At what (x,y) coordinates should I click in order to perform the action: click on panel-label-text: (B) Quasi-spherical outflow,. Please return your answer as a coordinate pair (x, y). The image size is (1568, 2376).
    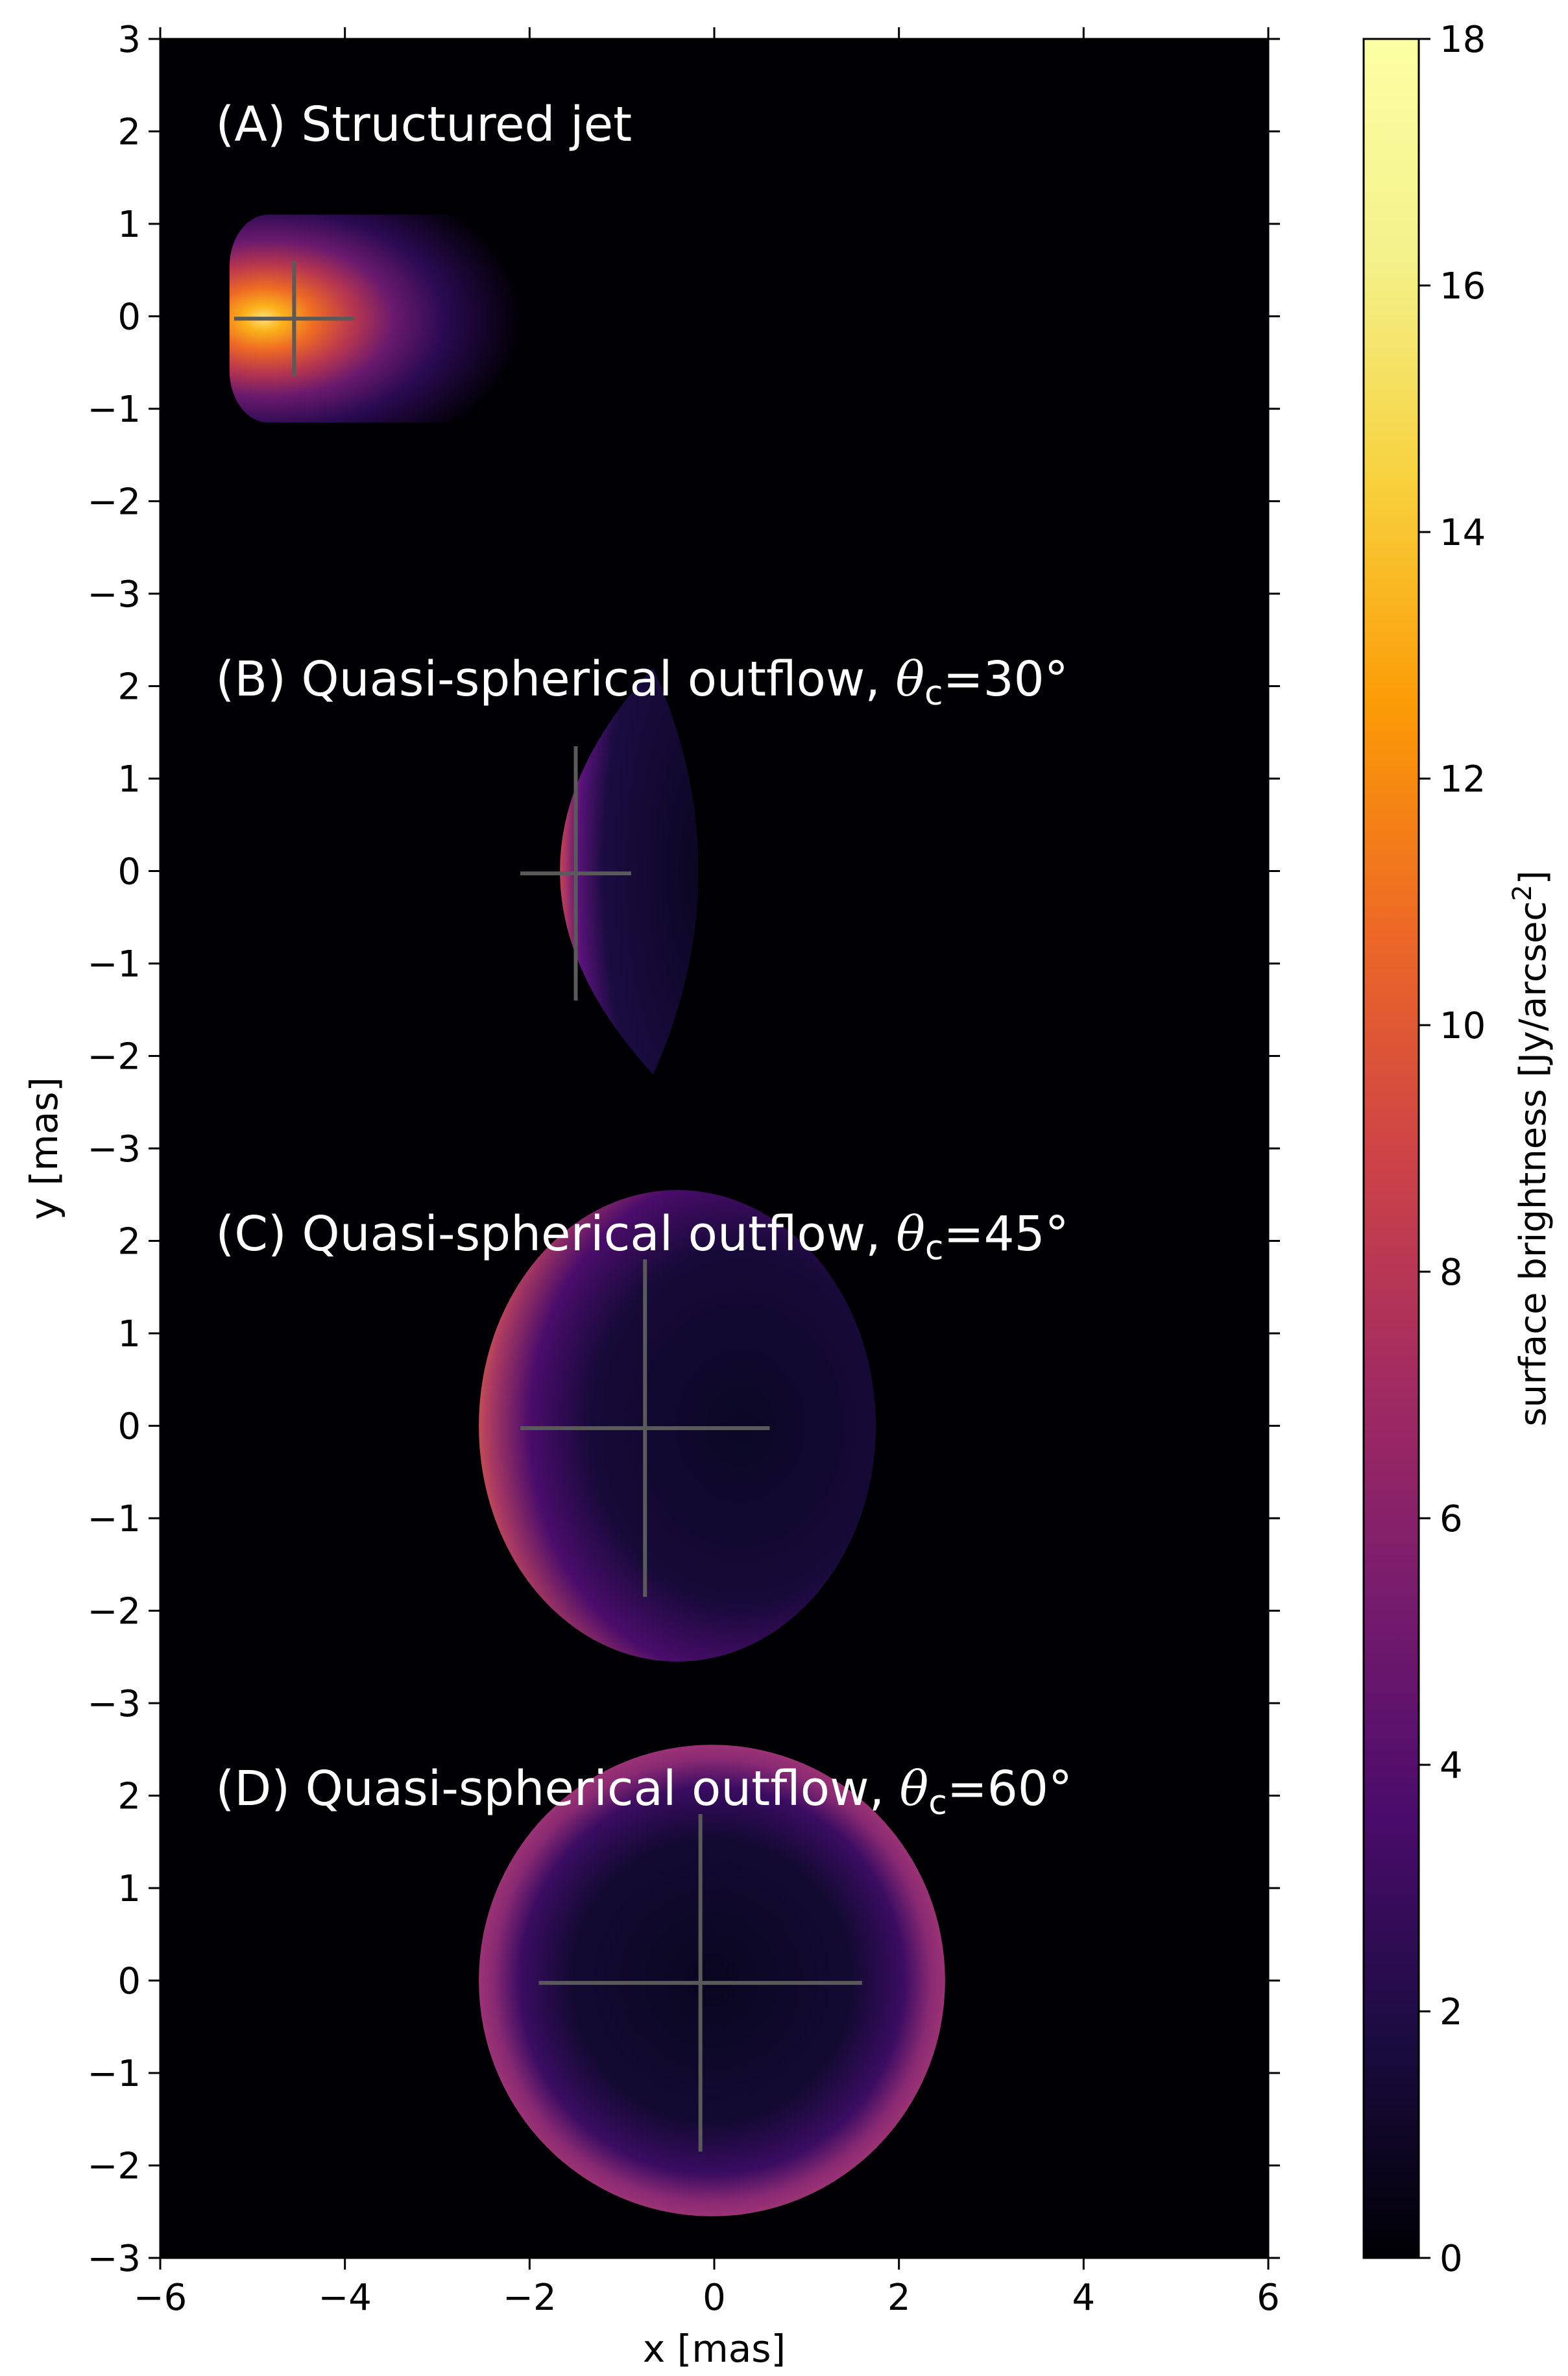
    Looking at the image, I should click on (555, 679).